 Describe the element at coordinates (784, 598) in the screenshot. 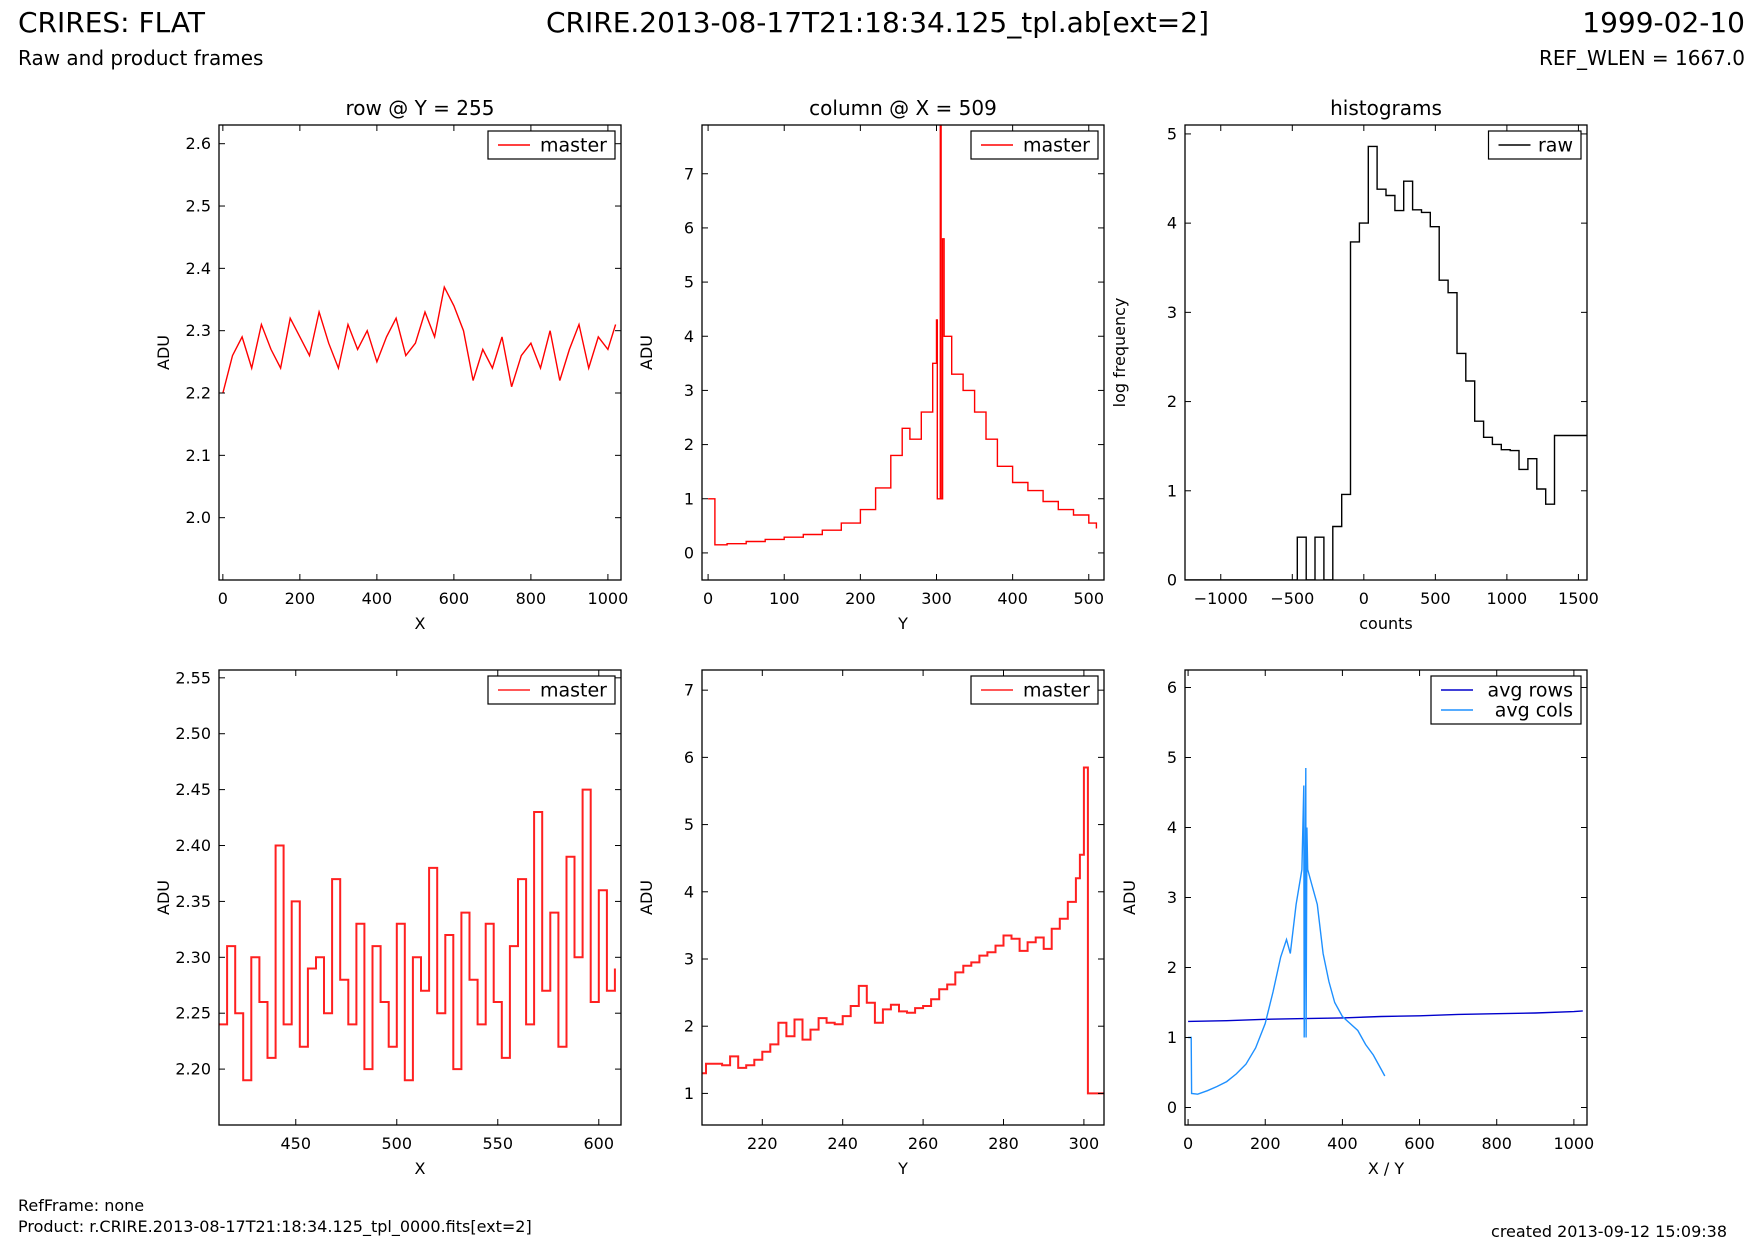

I see `x-tick-label: 100` at that location.